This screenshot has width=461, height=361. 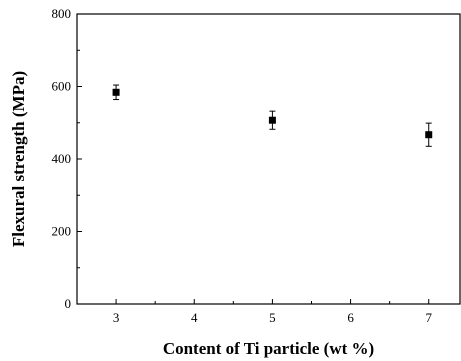 I want to click on x-tick-label: 4, so click(x=194, y=317).